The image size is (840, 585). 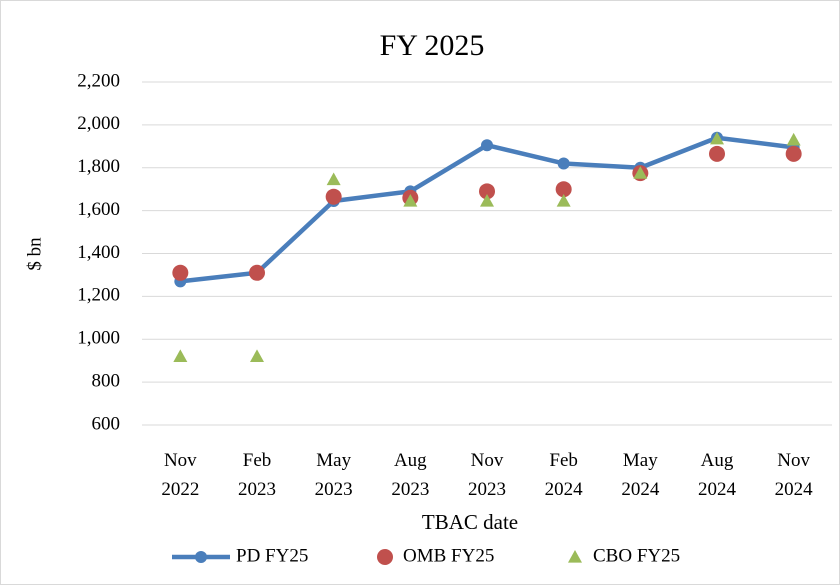 I want to click on y-tick-label: 1,800, so click(x=98, y=166).